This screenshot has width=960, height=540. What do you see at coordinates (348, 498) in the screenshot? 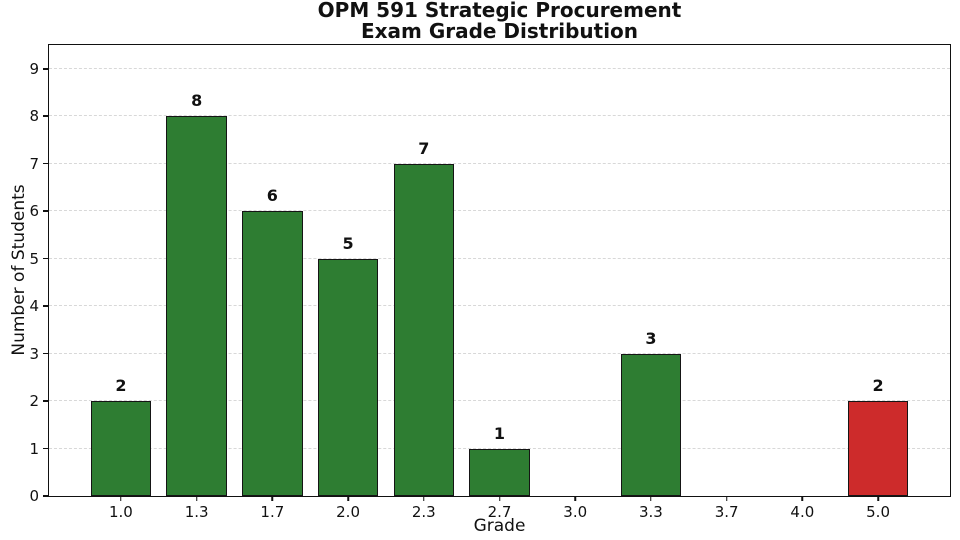
I see `x-tick-mark-2.0` at bounding box center [348, 498].